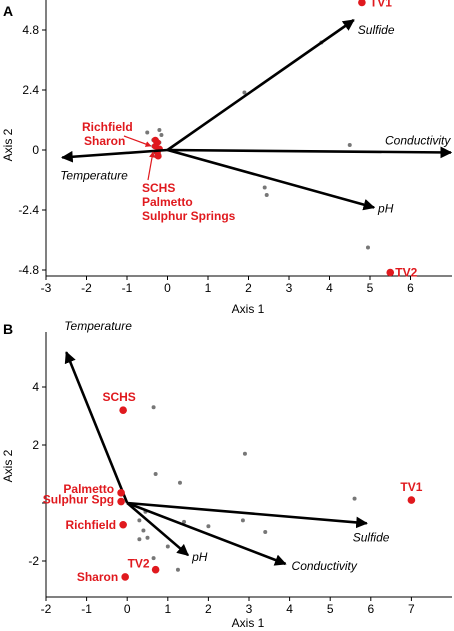 The image size is (454, 631). What do you see at coordinates (376, 30) in the screenshot?
I see `panel-a-vector-label-sulfide: Sulfide` at bounding box center [376, 30].